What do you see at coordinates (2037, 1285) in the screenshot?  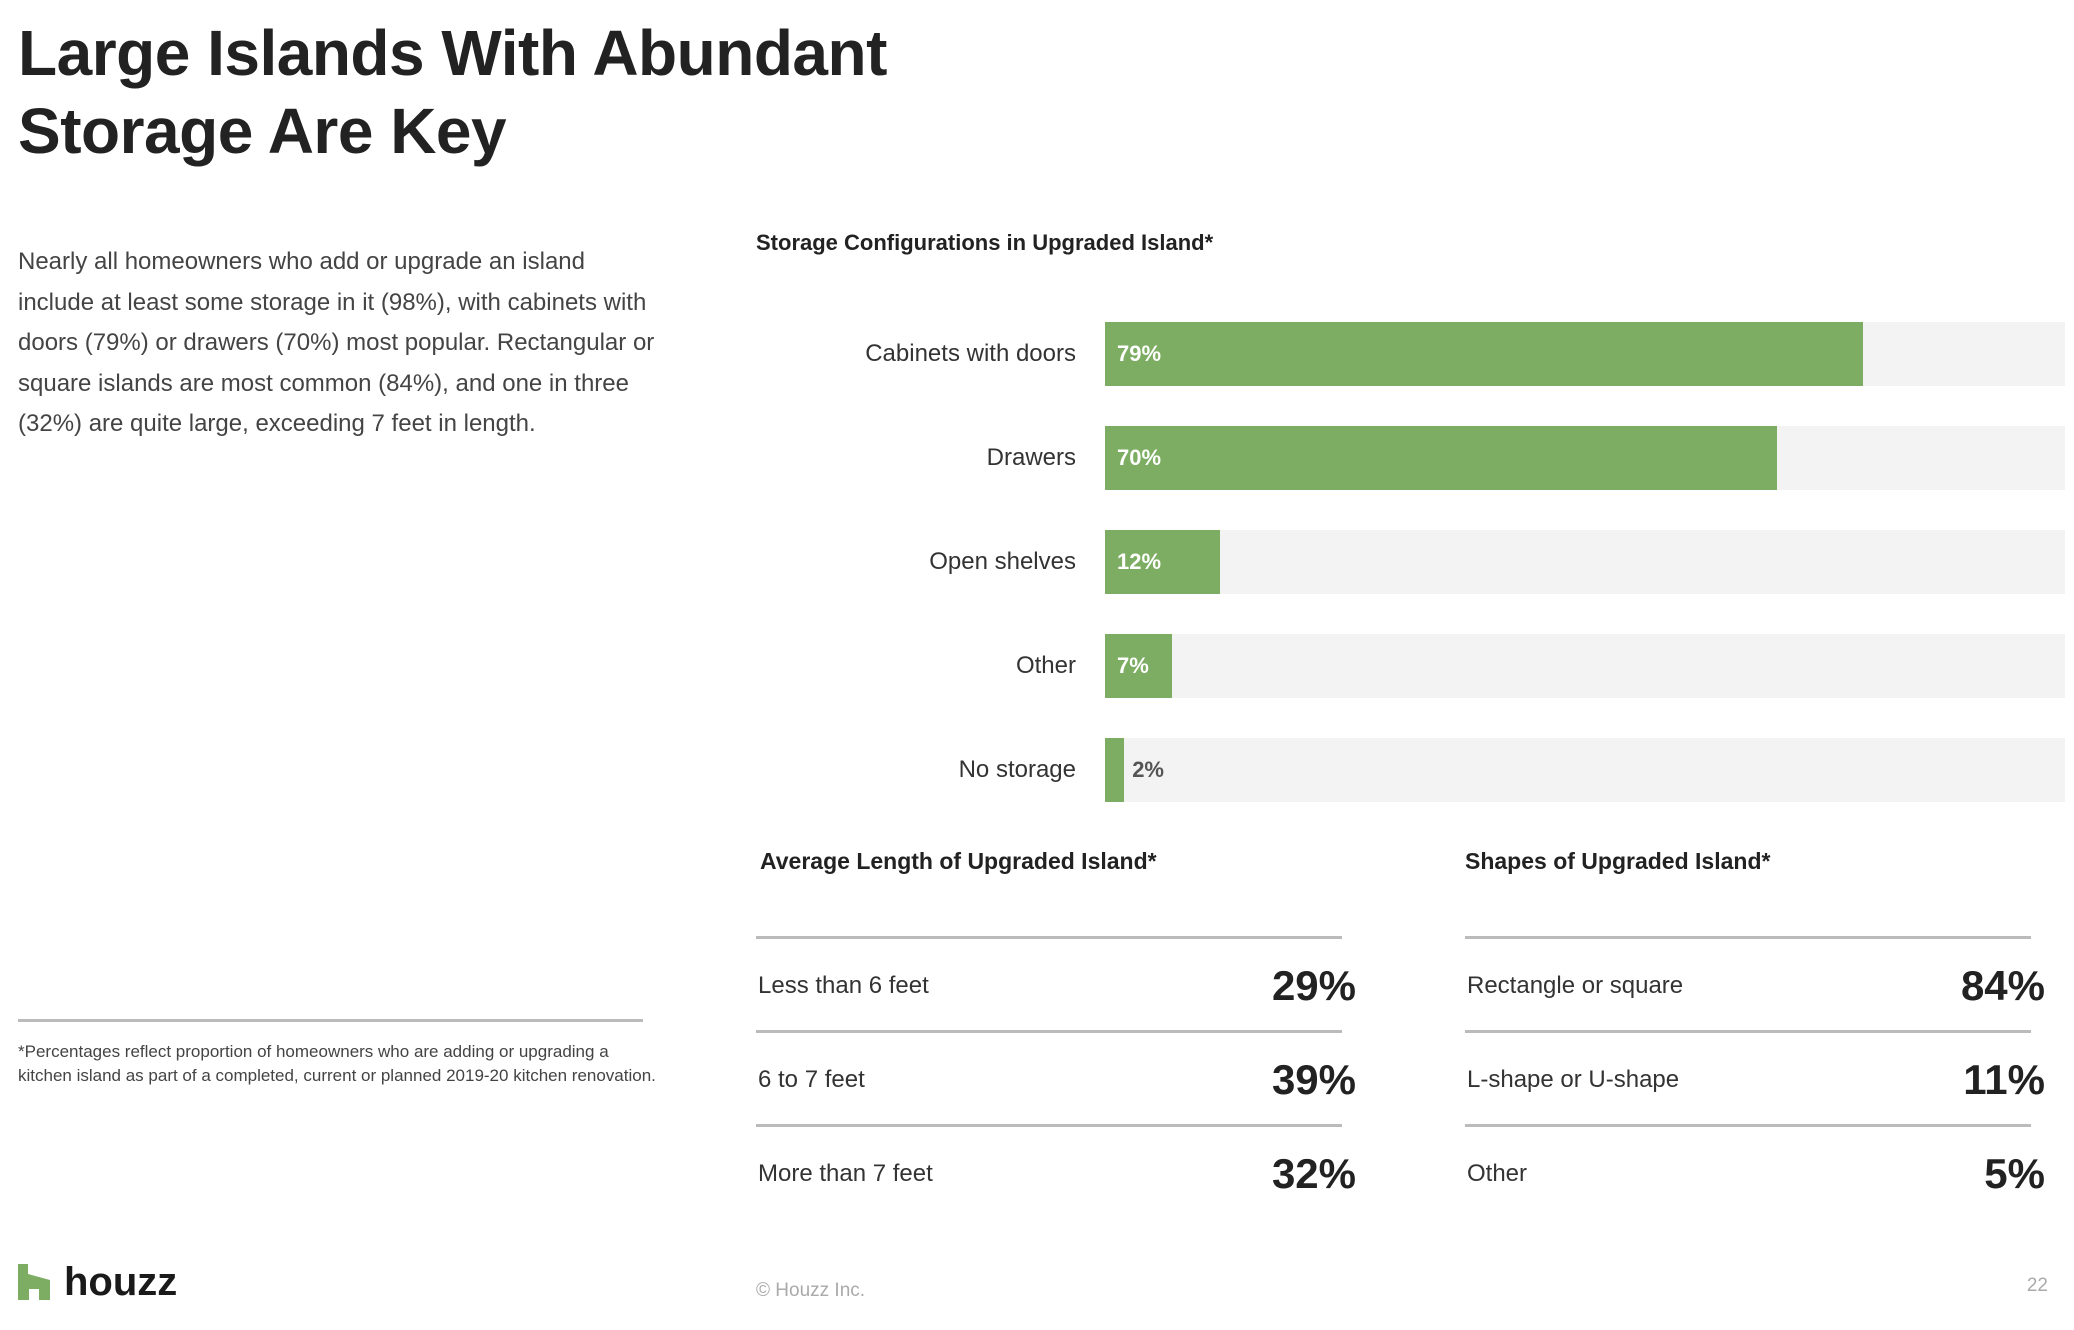 I see `page-number: 22` at bounding box center [2037, 1285].